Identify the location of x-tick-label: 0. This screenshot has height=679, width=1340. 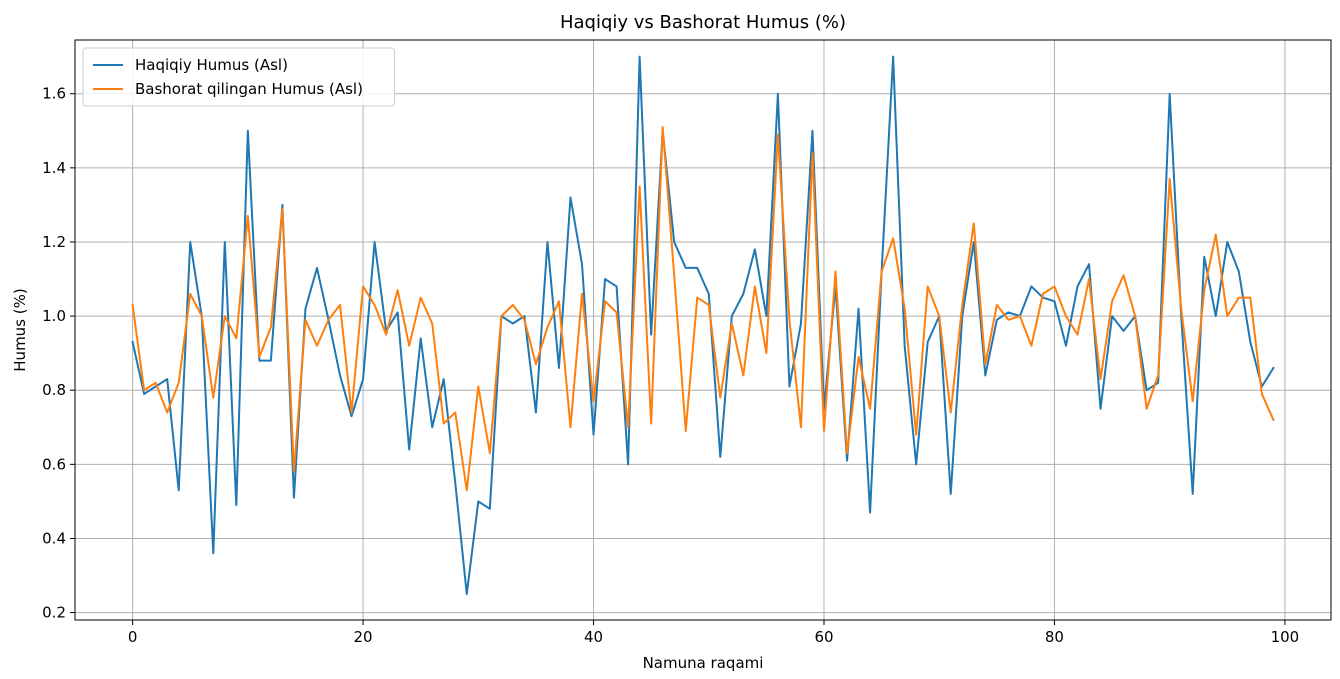
(133, 637).